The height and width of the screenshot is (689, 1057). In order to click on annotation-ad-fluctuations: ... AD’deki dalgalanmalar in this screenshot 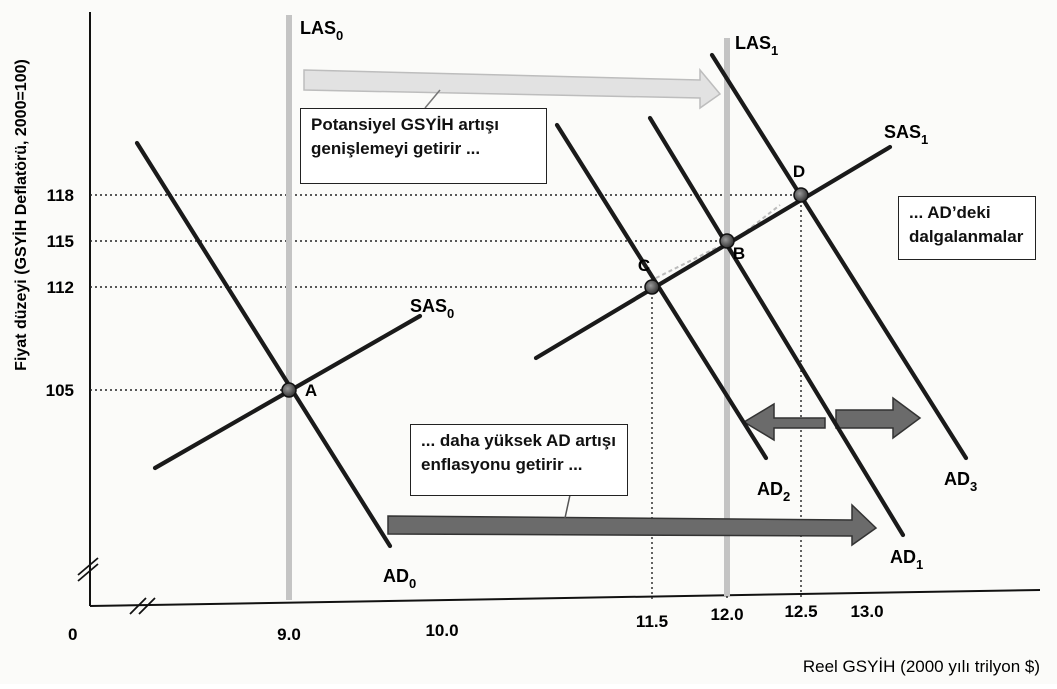, I will do `click(967, 228)`.